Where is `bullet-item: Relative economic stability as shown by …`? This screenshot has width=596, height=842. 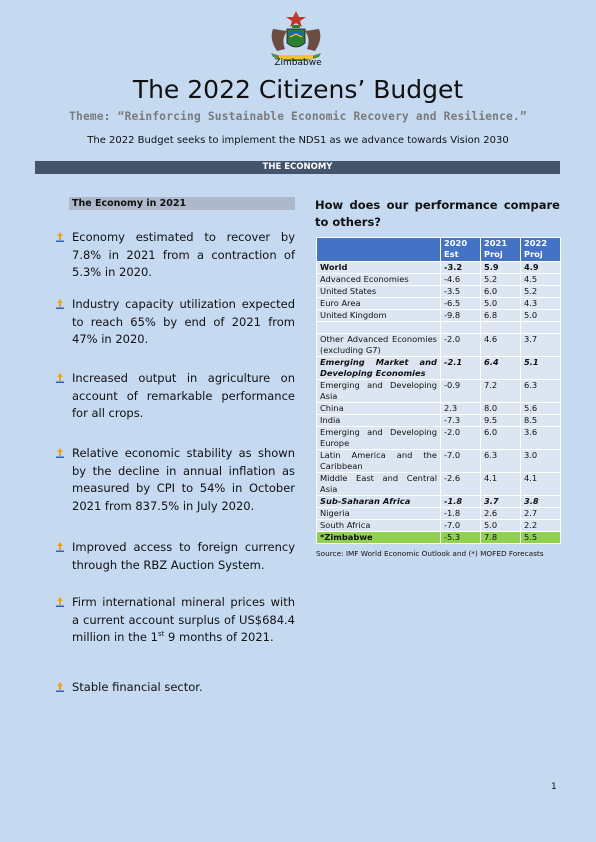
bullet-item: Relative economic stability as shown by … is located at coordinates (175, 480).